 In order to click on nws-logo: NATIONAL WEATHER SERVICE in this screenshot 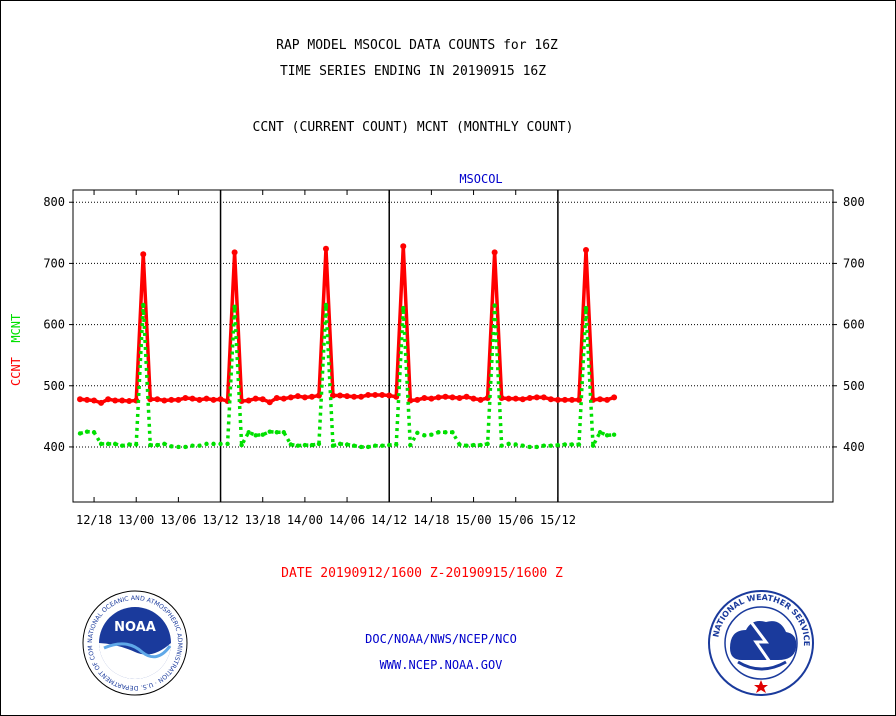, I will do `click(761, 643)`.